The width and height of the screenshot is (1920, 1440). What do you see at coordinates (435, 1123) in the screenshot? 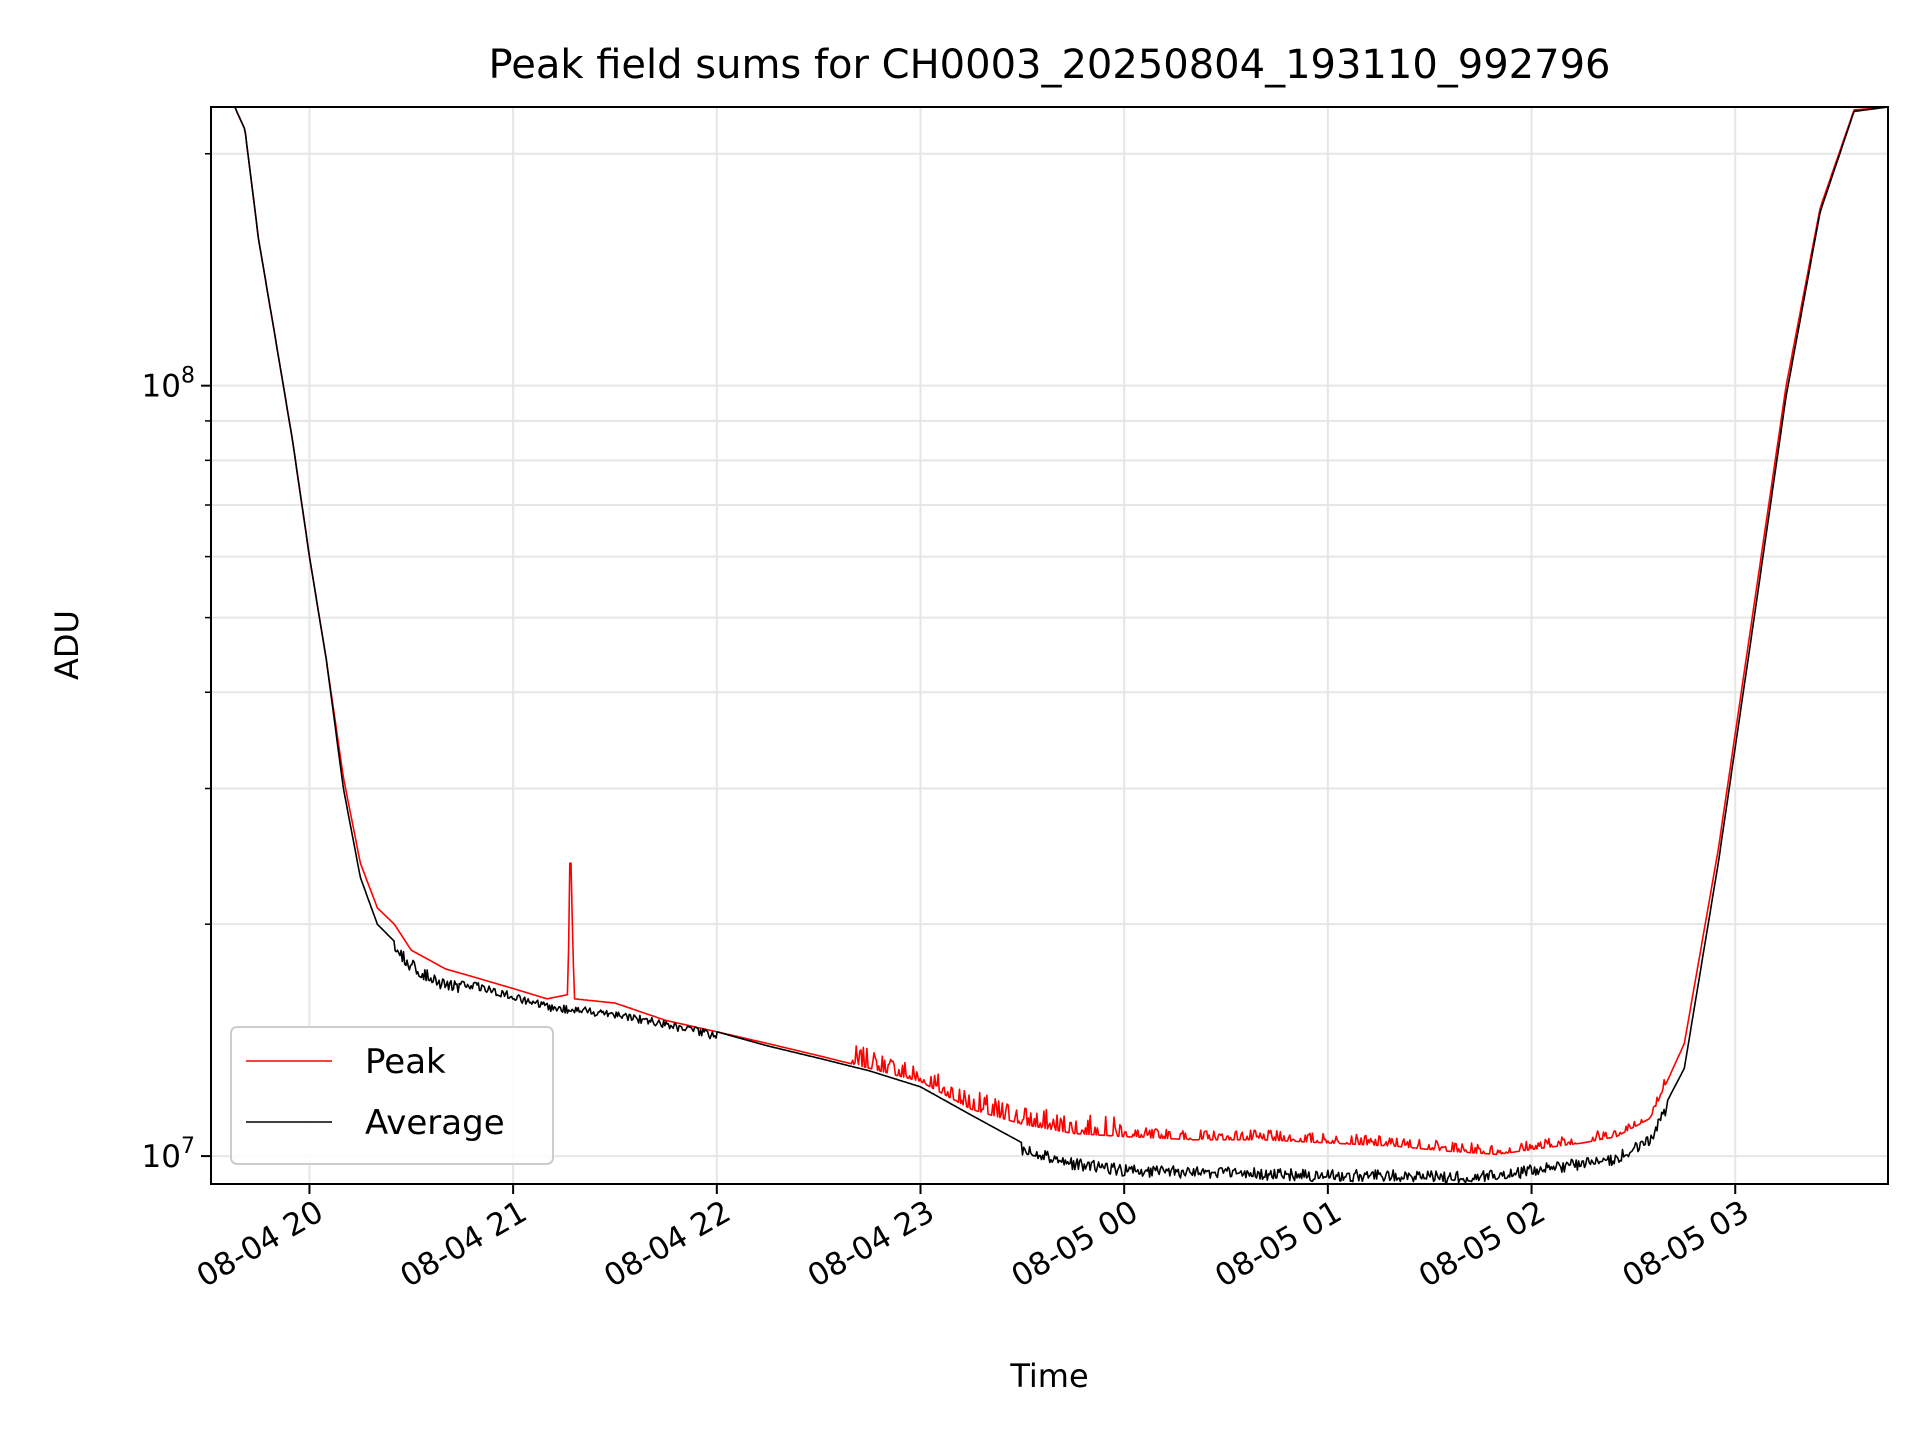
I see `legend-label-average: Average` at bounding box center [435, 1123].